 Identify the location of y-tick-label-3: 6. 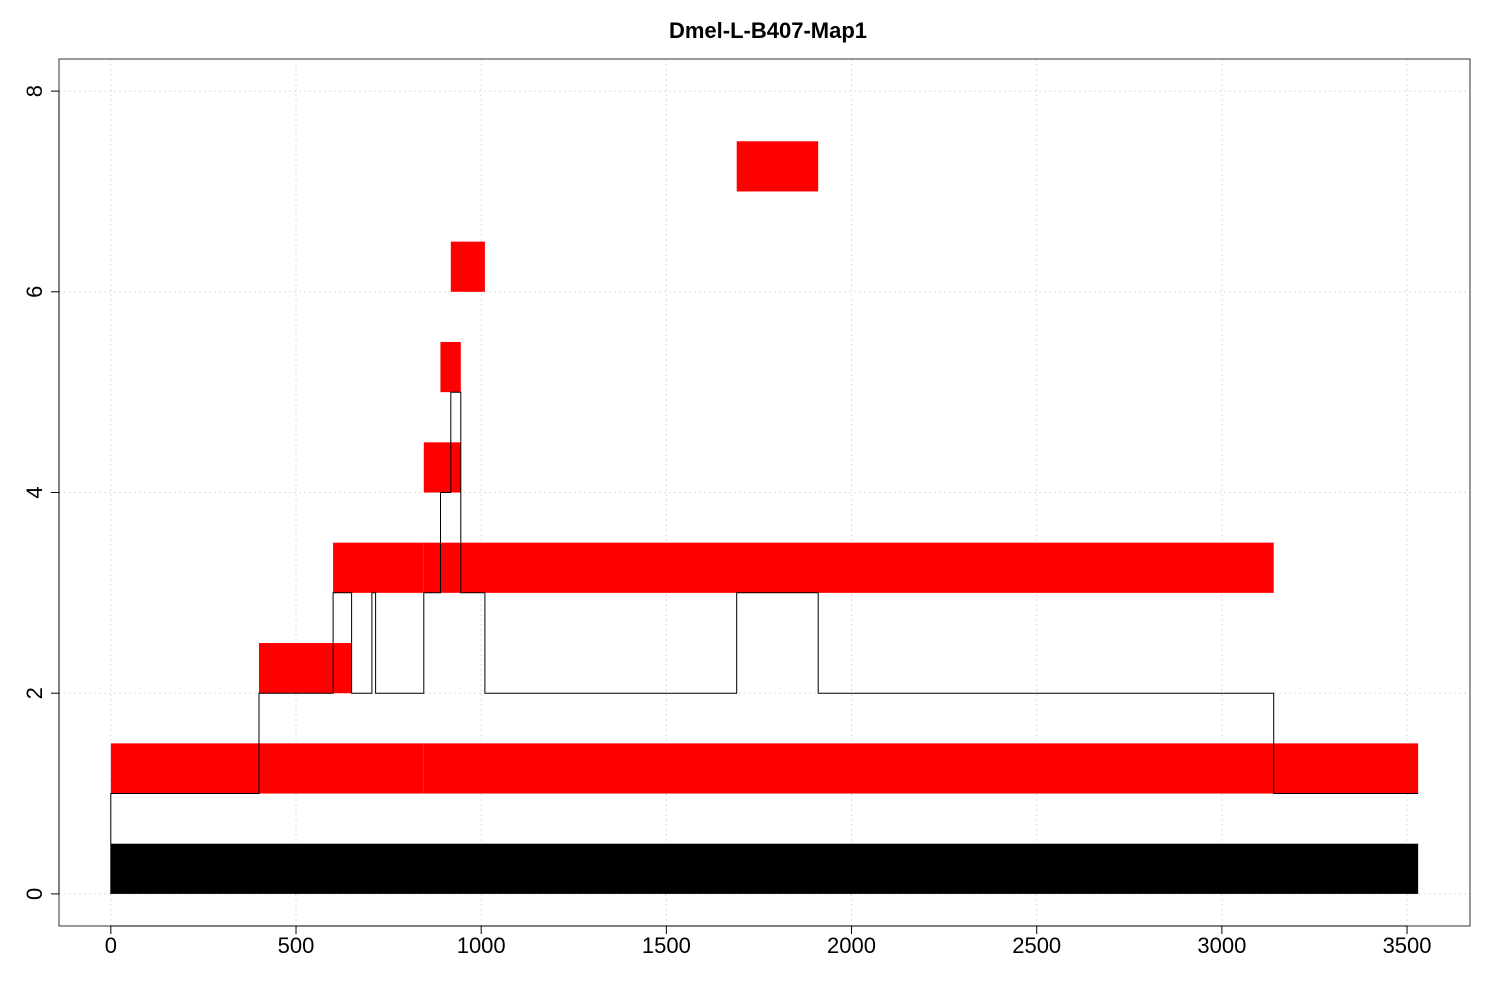
(34, 292).